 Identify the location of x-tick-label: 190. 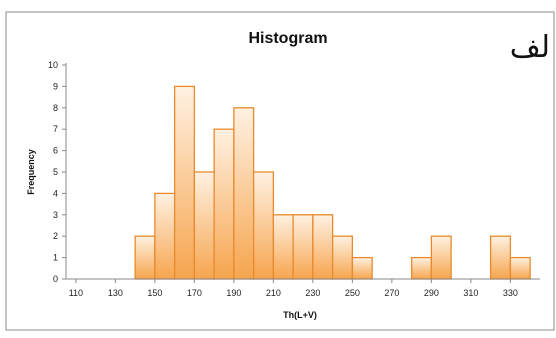
(233, 293).